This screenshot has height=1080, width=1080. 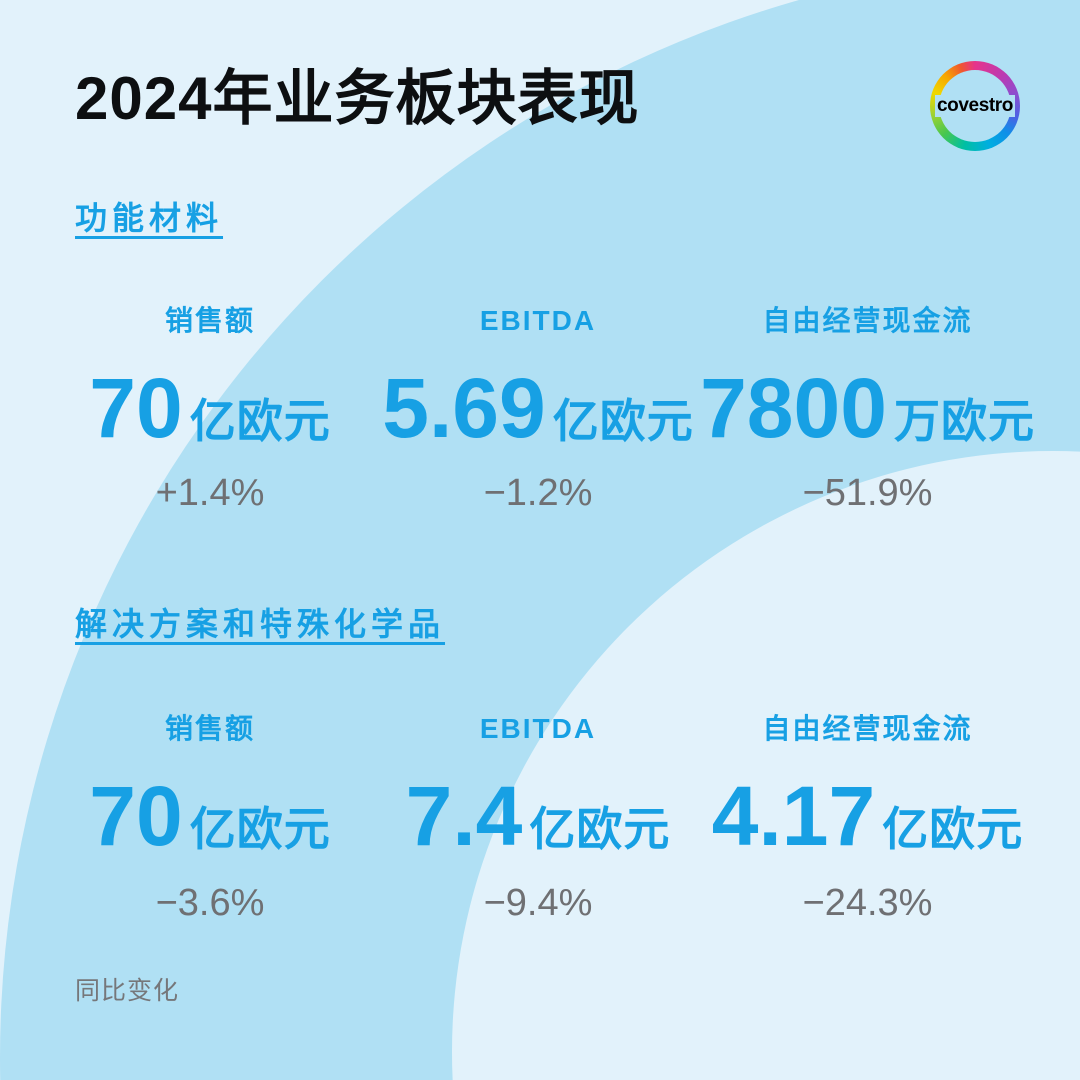 What do you see at coordinates (867, 903) in the screenshot?
I see `metric-change-free-cash-flow: −24.3%` at bounding box center [867, 903].